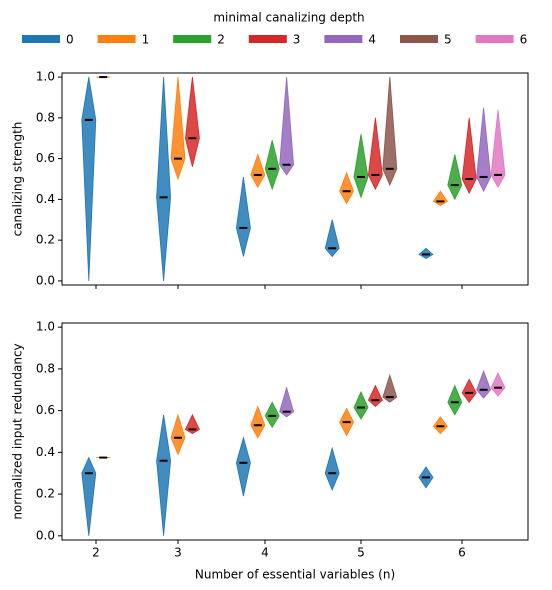  What do you see at coordinates (295, 575) in the screenshot?
I see `x-axis-label: Number of essential variables (n)` at bounding box center [295, 575].